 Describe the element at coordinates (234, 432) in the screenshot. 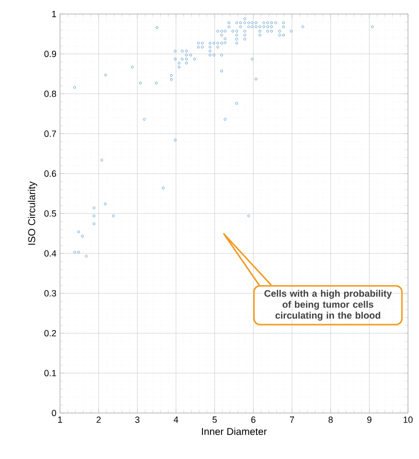

I see `x-axis-title: Inner Diameter` at that location.